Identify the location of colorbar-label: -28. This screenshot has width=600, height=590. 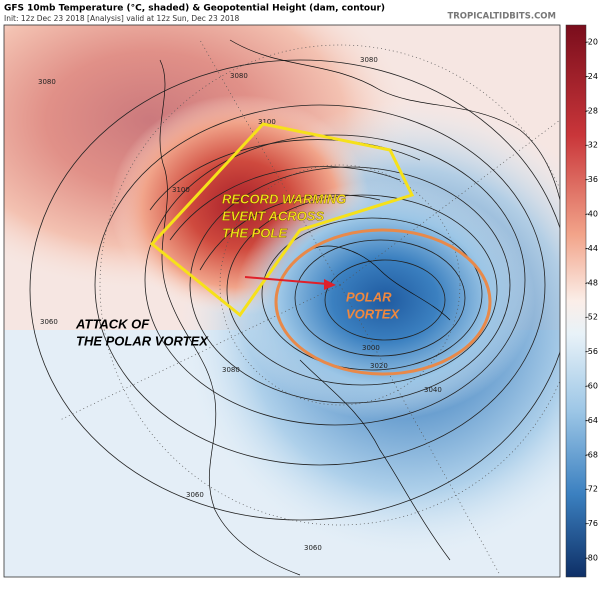
(591, 110).